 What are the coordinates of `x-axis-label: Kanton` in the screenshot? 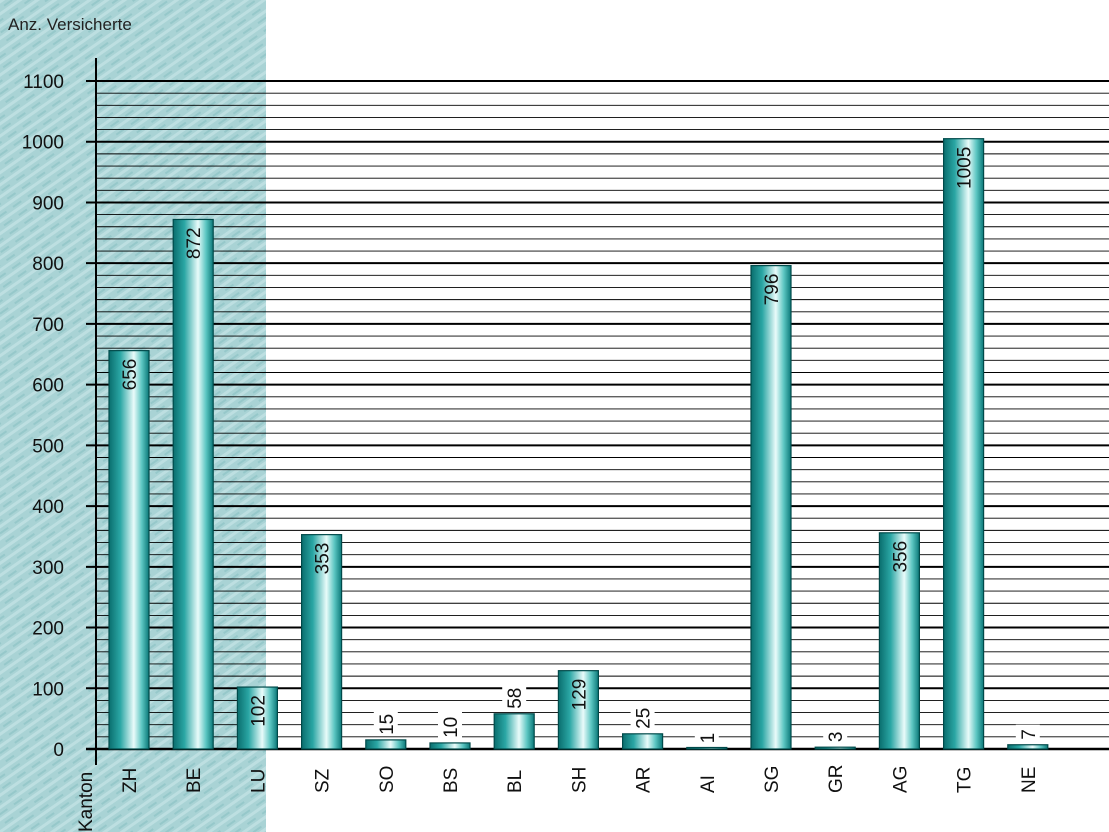 It's located at (86, 802).